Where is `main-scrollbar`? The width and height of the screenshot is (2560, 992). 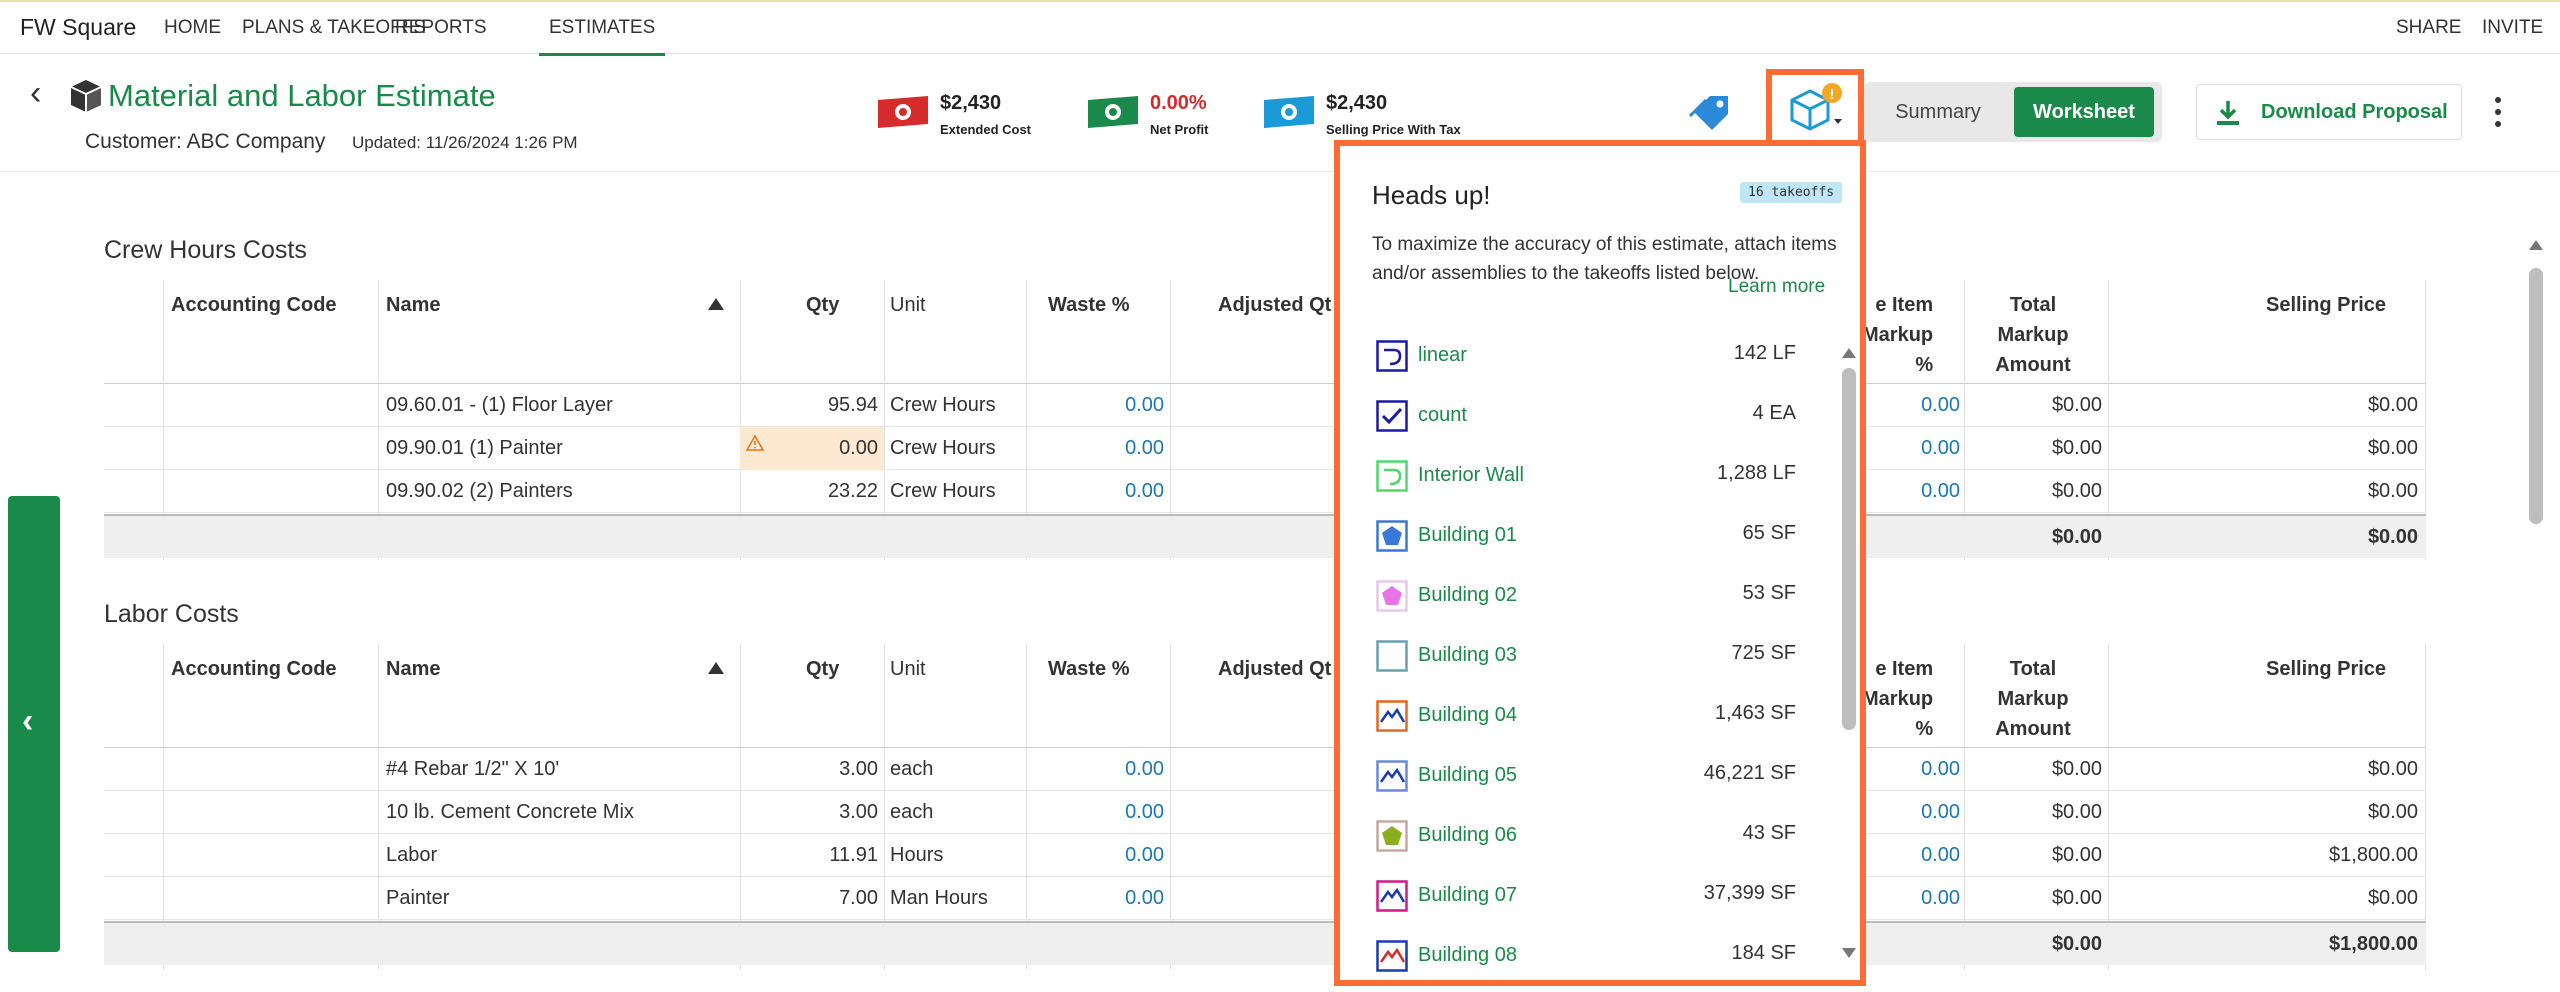 main-scrollbar is located at coordinates (2536, 606).